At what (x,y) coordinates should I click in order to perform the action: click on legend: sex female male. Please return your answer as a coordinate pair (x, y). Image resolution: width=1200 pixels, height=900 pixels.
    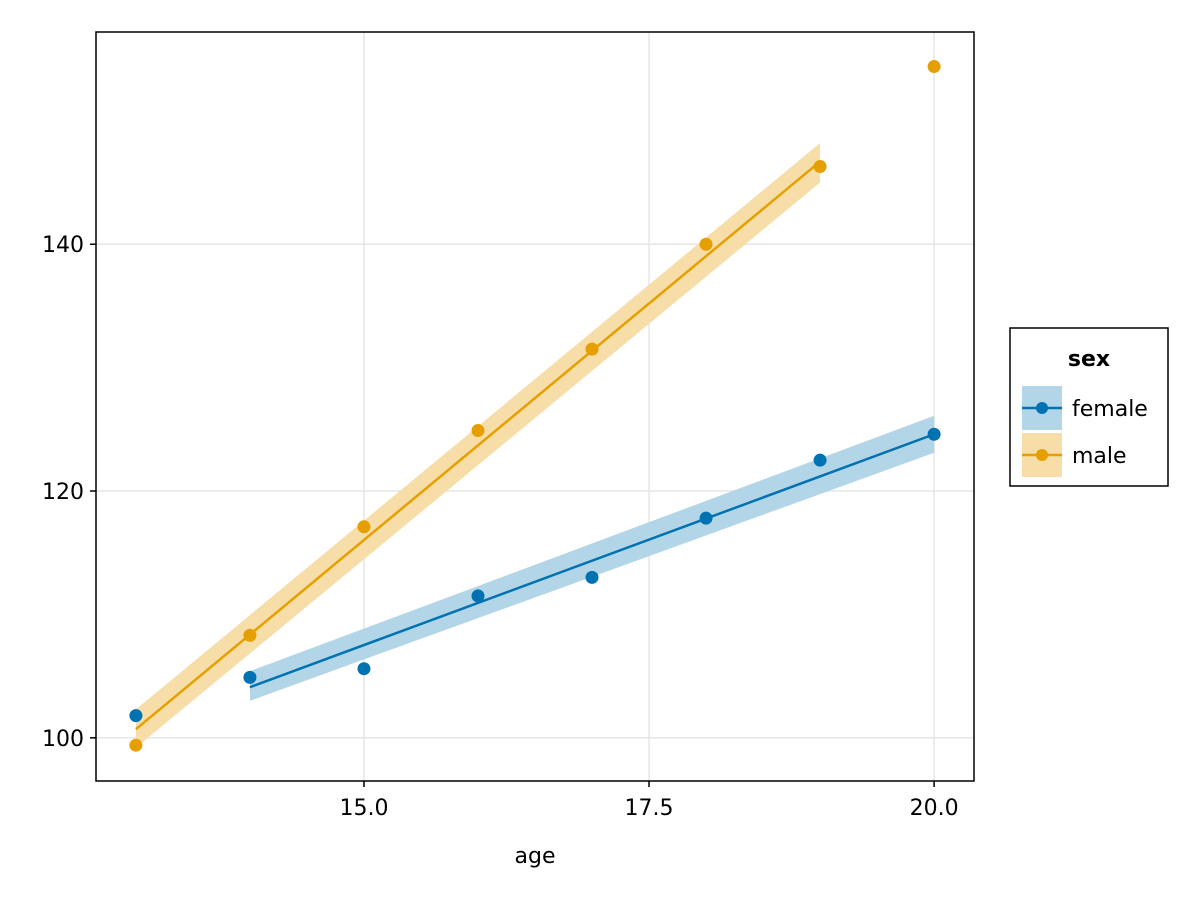
    Looking at the image, I should click on (1089, 407).